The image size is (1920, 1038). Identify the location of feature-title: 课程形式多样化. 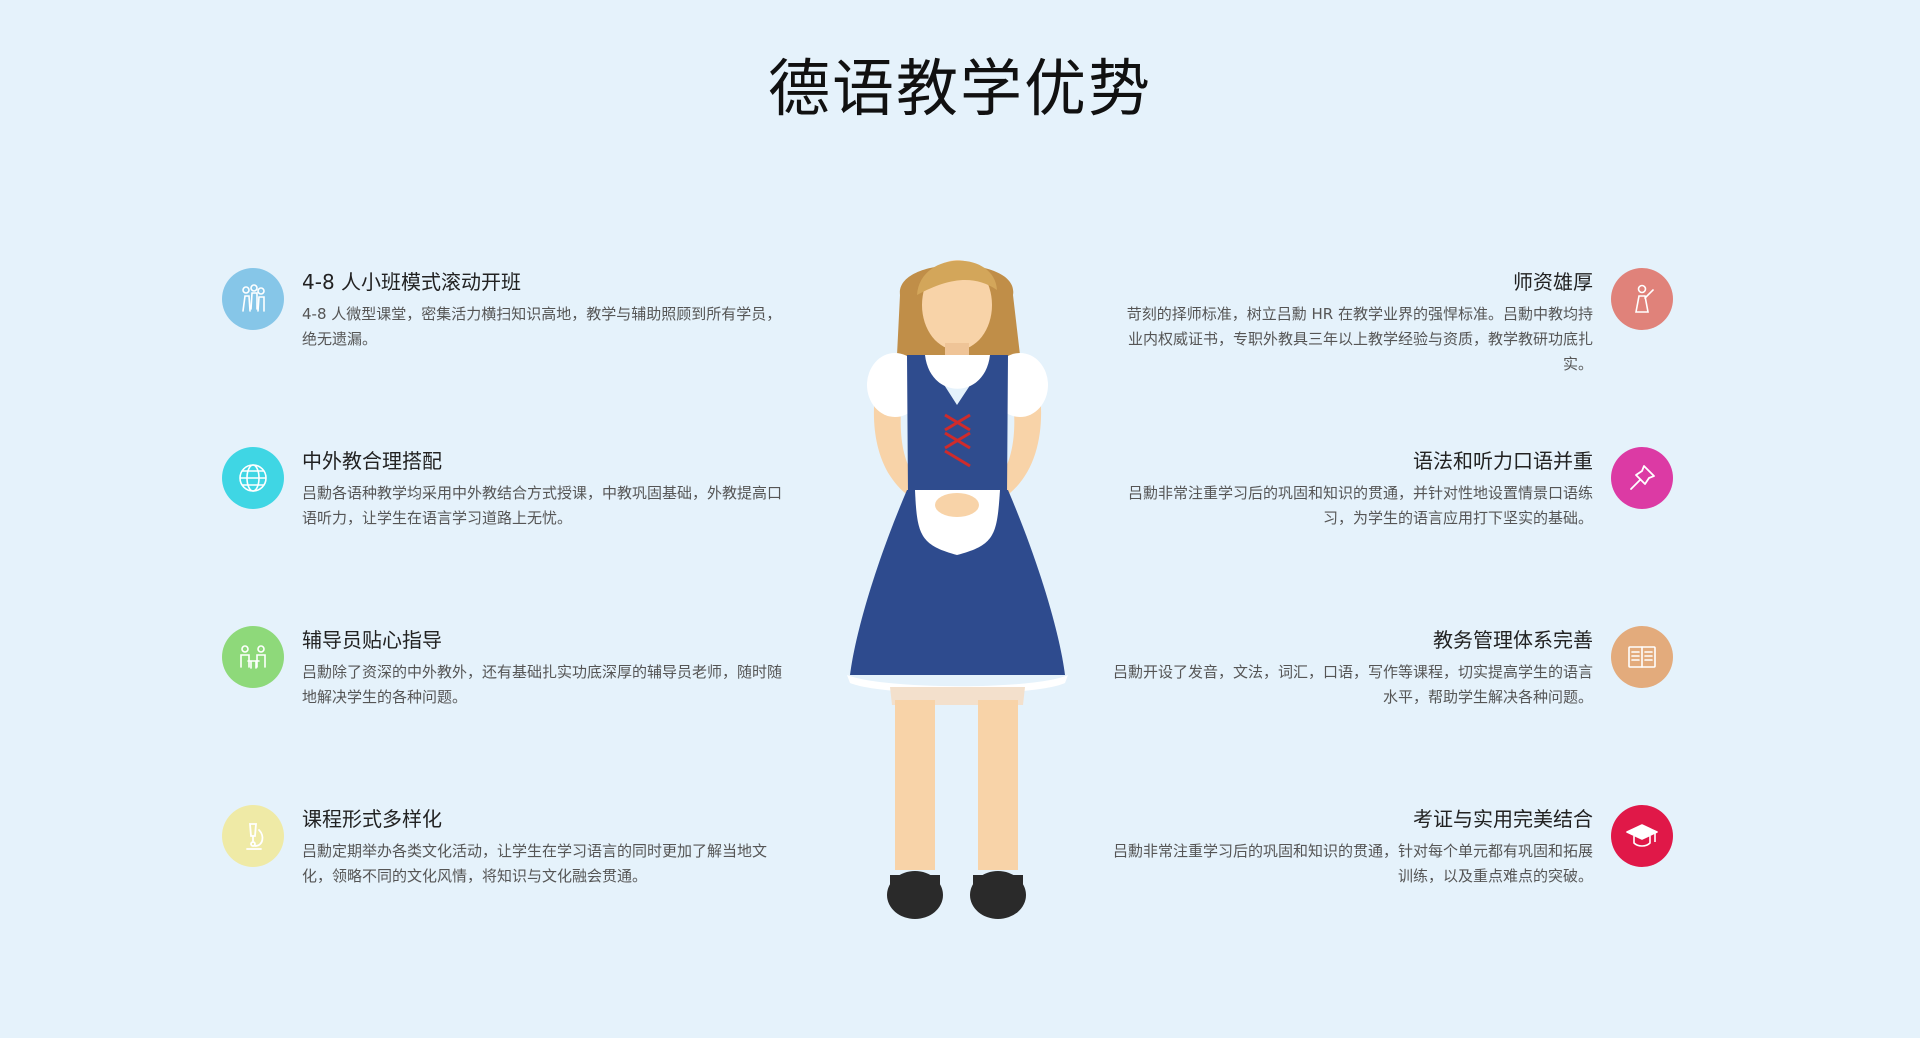
(372, 819).